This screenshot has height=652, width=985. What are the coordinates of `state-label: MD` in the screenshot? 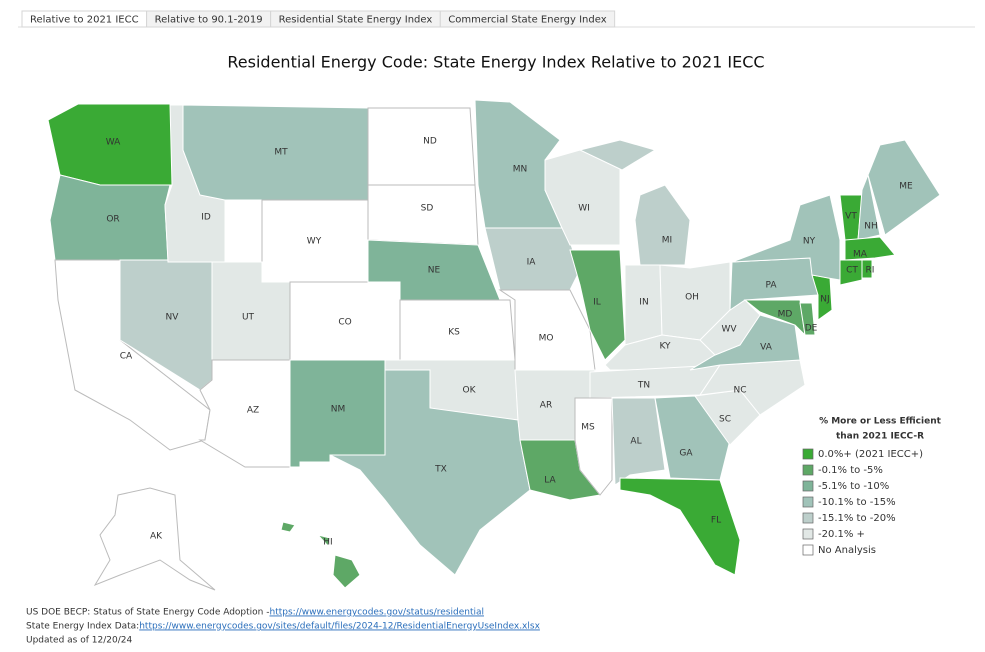 It's located at (785, 315).